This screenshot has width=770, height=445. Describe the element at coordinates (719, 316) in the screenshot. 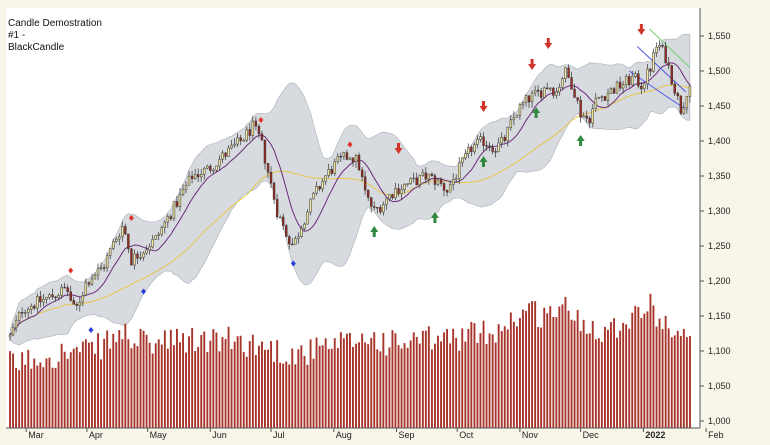

I see `y-tick-label: 1,150` at that location.